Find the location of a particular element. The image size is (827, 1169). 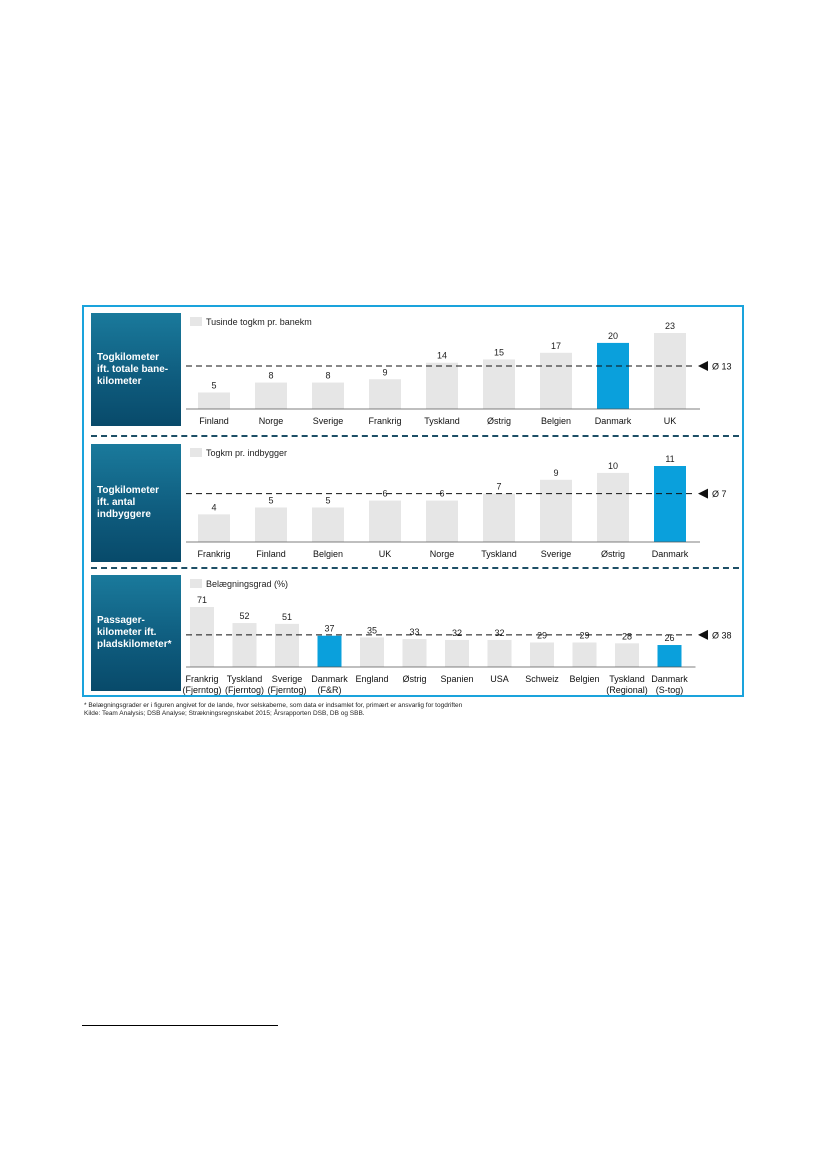

data-label: 23 is located at coordinates (670, 326).